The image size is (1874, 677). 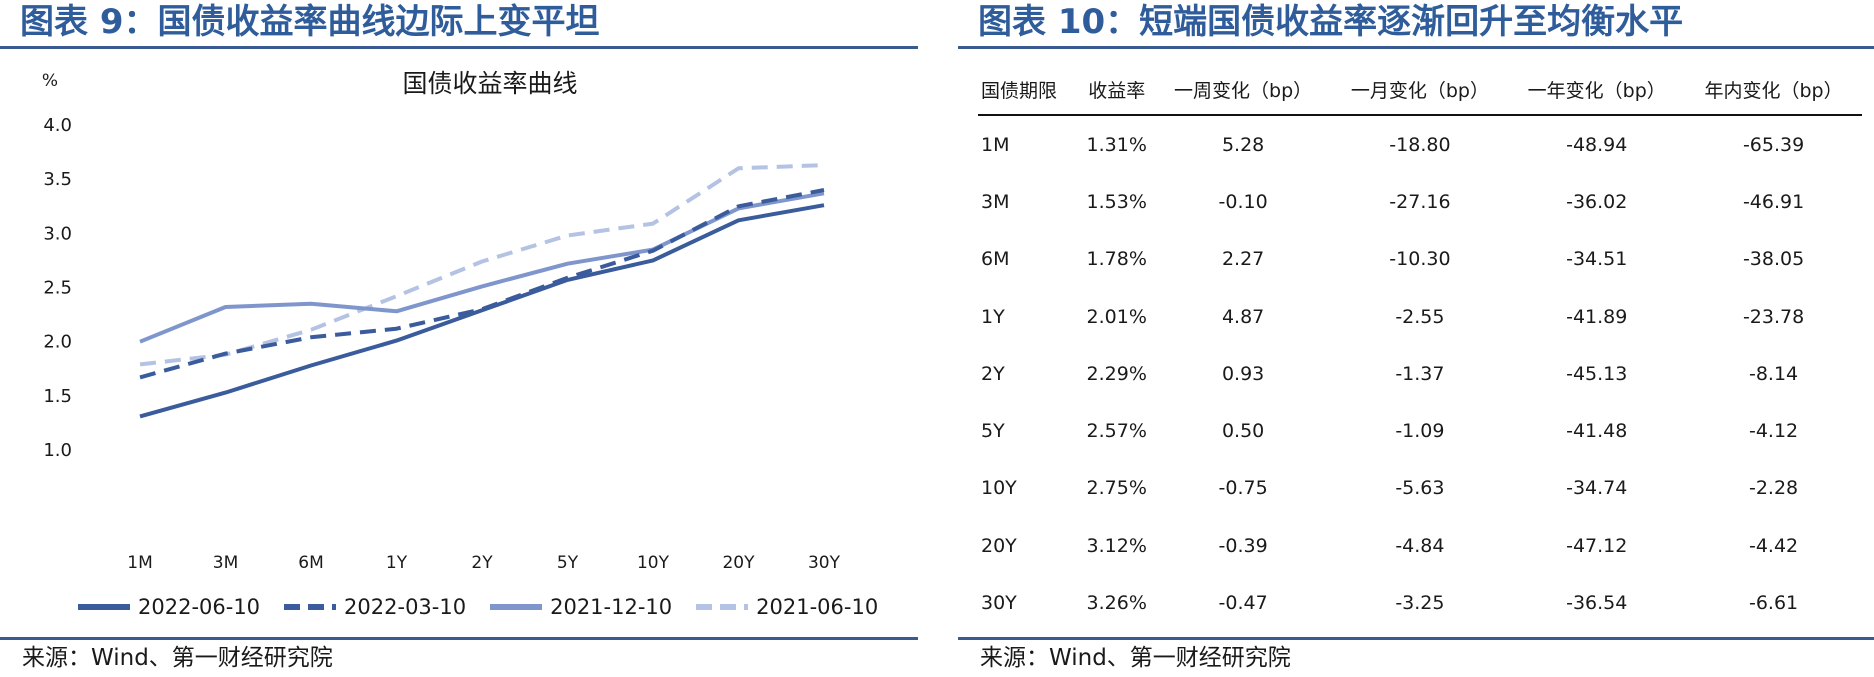 What do you see at coordinates (1597, 373) in the screenshot?
I see `cell-year-change: -45.13` at bounding box center [1597, 373].